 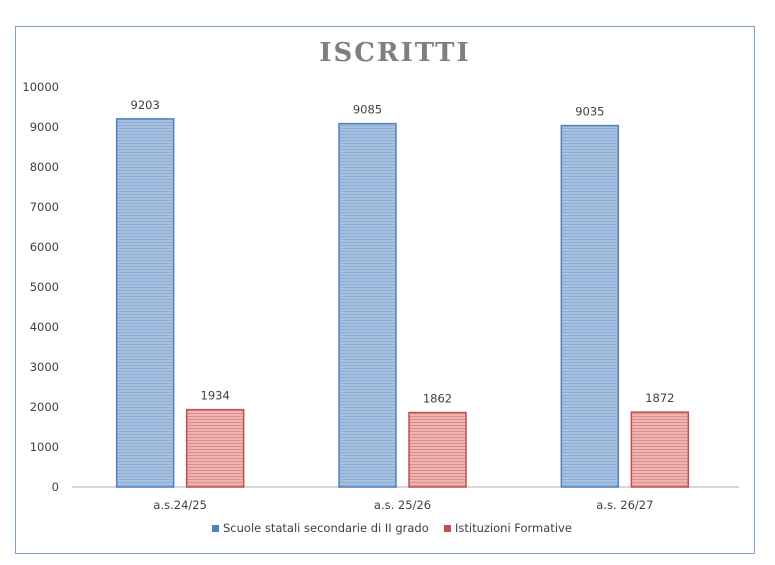 What do you see at coordinates (624, 505) in the screenshot?
I see `x-tick-label: a.s. 26/27` at bounding box center [624, 505].